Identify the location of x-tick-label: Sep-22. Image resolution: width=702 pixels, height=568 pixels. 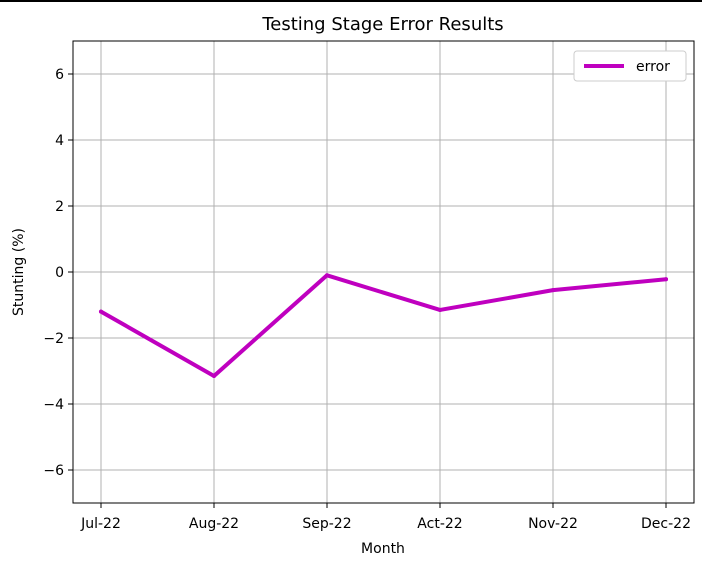
(326, 524).